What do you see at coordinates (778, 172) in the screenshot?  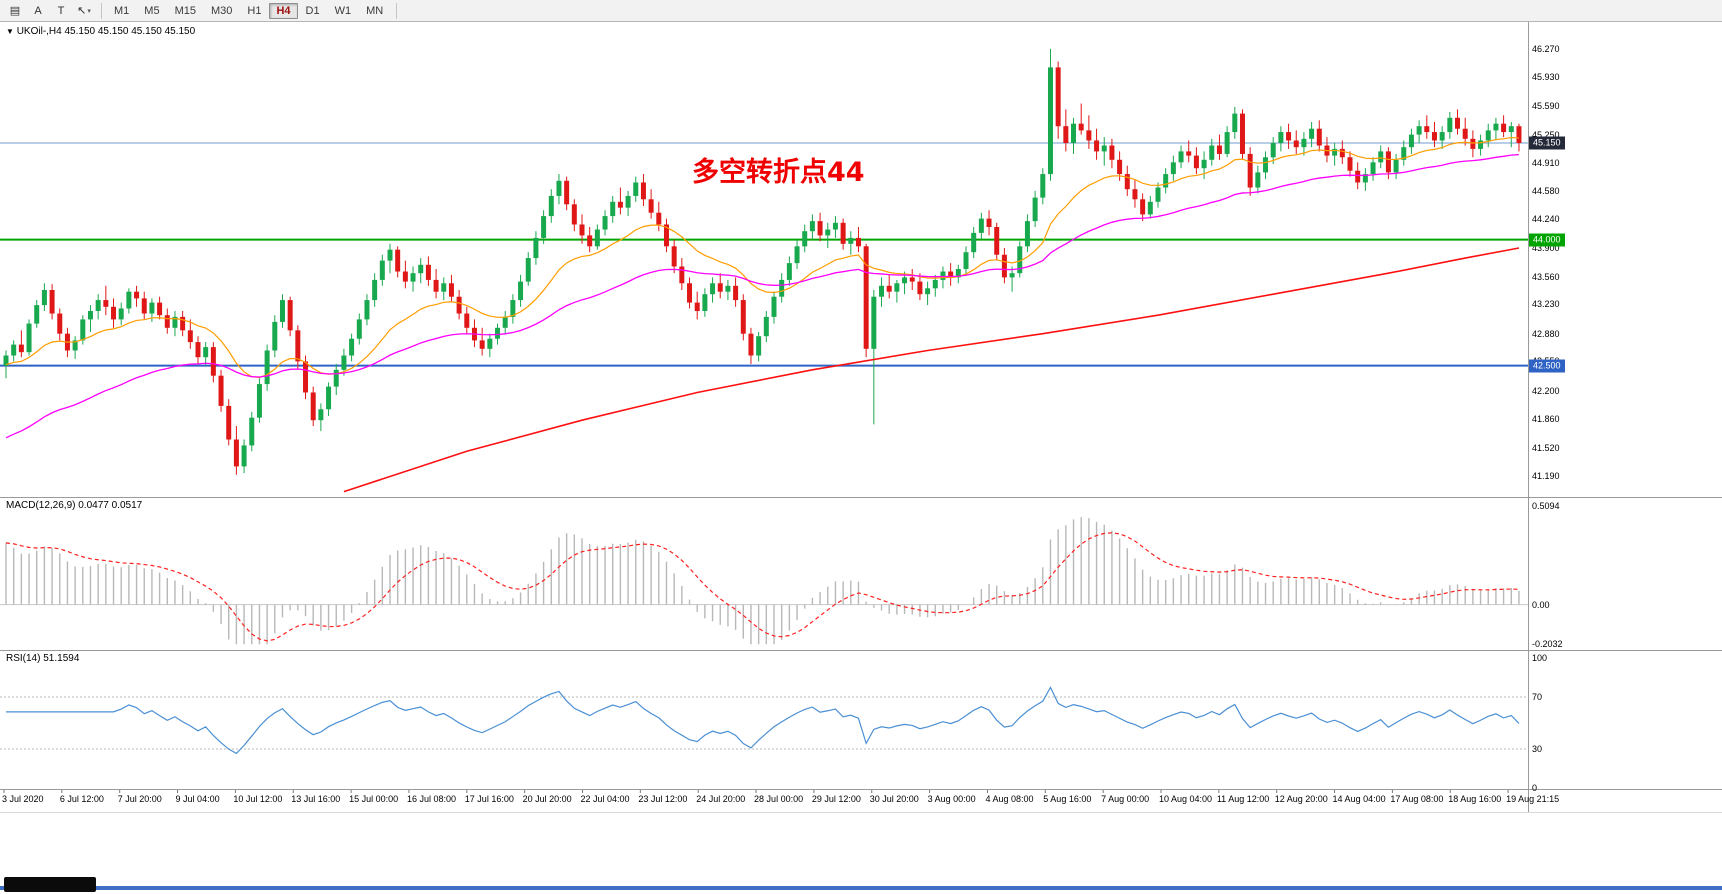 I see `chart-annotation-text: 多空转折点44` at bounding box center [778, 172].